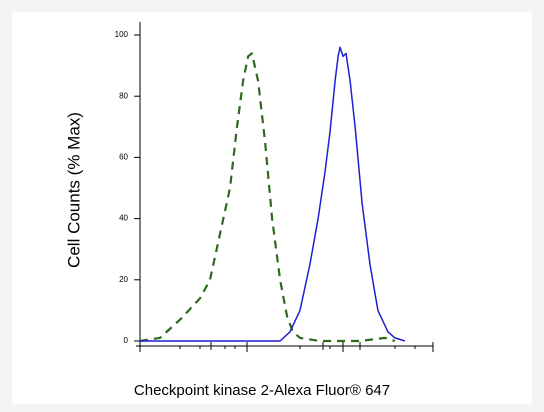 The image size is (544, 412). I want to click on y-tick-label: 40, so click(123, 218).